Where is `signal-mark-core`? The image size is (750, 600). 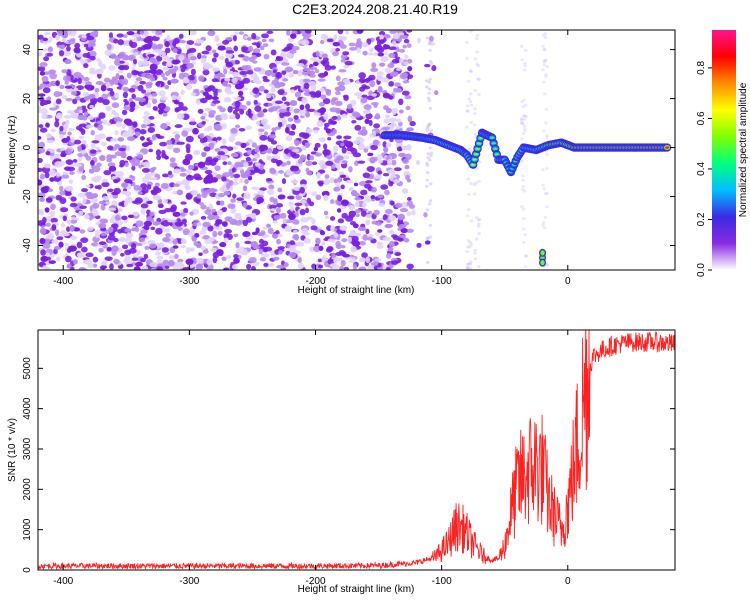
signal-mark-core is located at coordinates (474, 159).